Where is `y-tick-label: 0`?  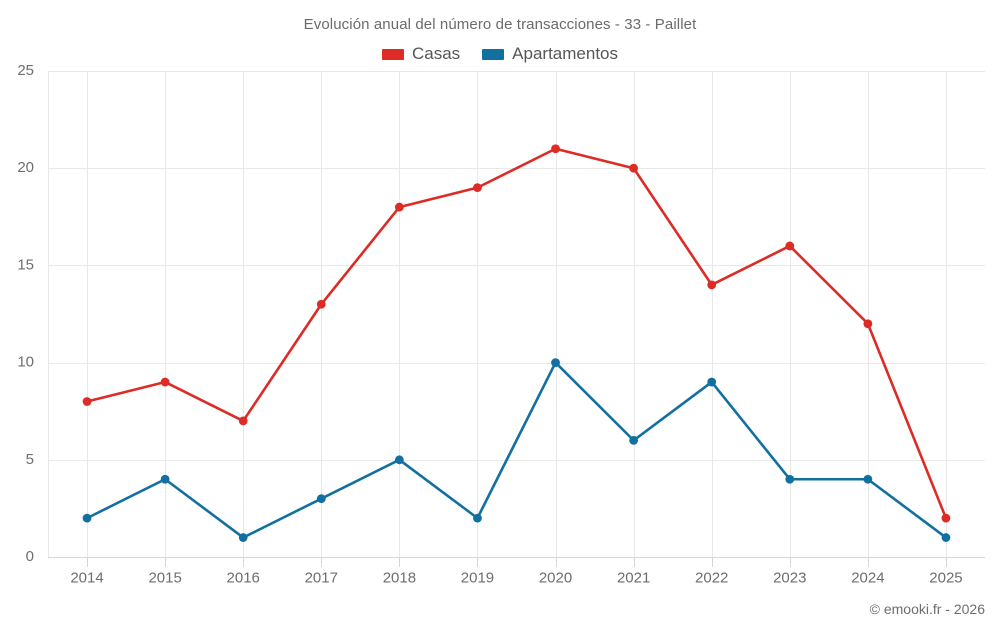
y-tick-label: 0 is located at coordinates (30, 556).